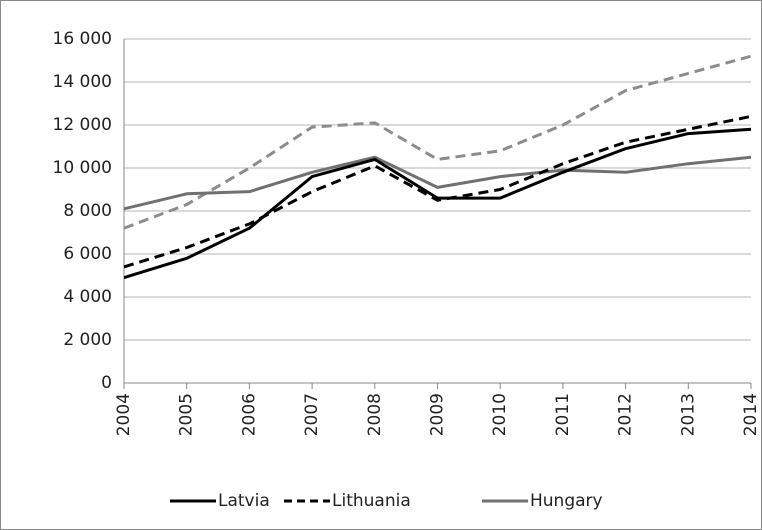 Image resolution: width=762 pixels, height=530 pixels. What do you see at coordinates (371, 501) in the screenshot?
I see `legend-label: Lithuania` at bounding box center [371, 501].